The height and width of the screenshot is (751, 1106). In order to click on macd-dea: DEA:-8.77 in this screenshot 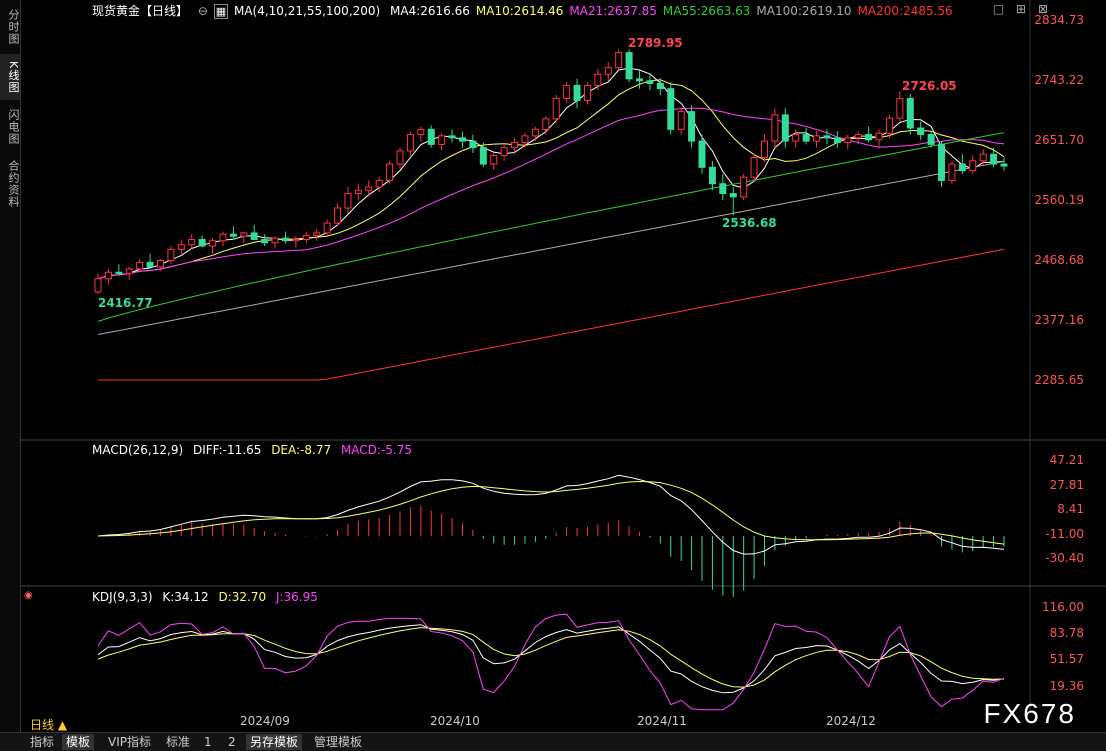, I will do `click(301, 450)`.